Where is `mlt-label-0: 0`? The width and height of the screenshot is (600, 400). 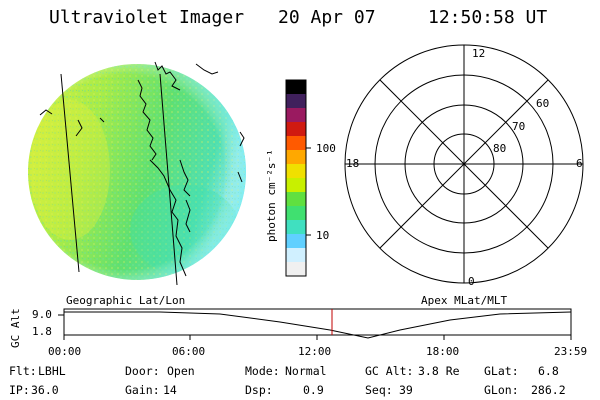
mlt-label-0: 0 is located at coordinates (471, 281).